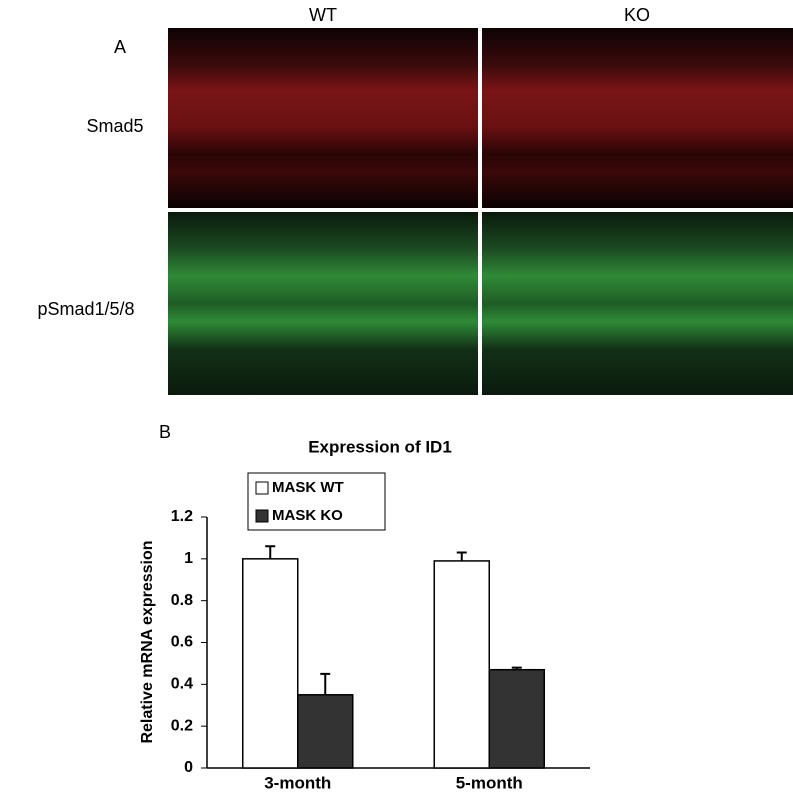 The width and height of the screenshot is (793, 800). I want to click on y-tick-label: 0.4, so click(182, 684).